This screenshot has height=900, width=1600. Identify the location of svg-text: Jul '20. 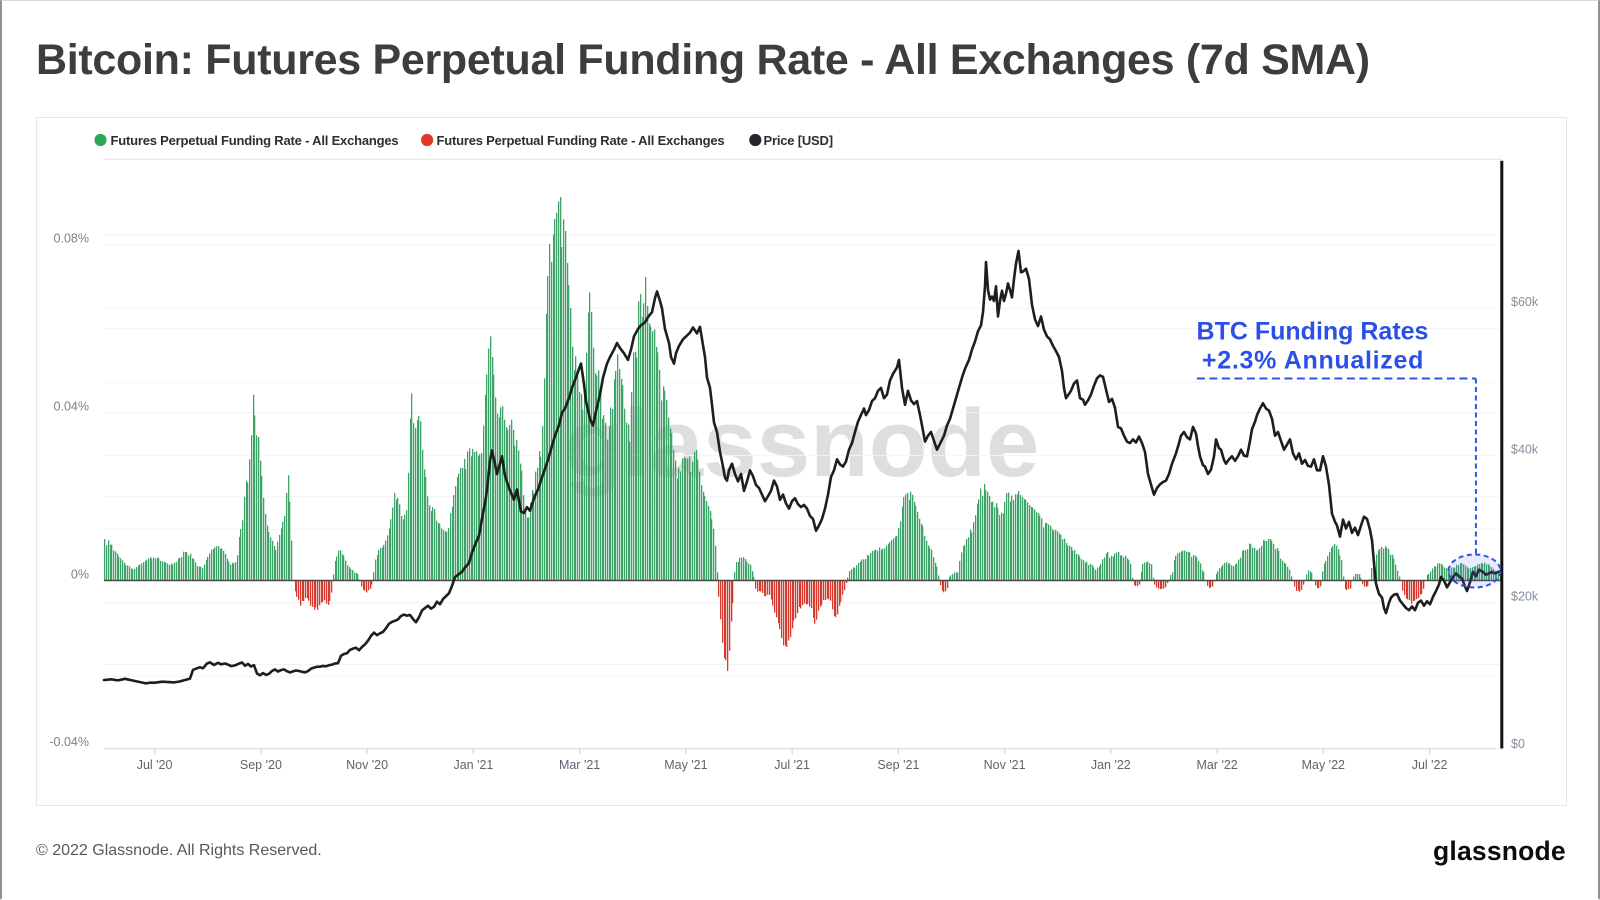
(155, 765).